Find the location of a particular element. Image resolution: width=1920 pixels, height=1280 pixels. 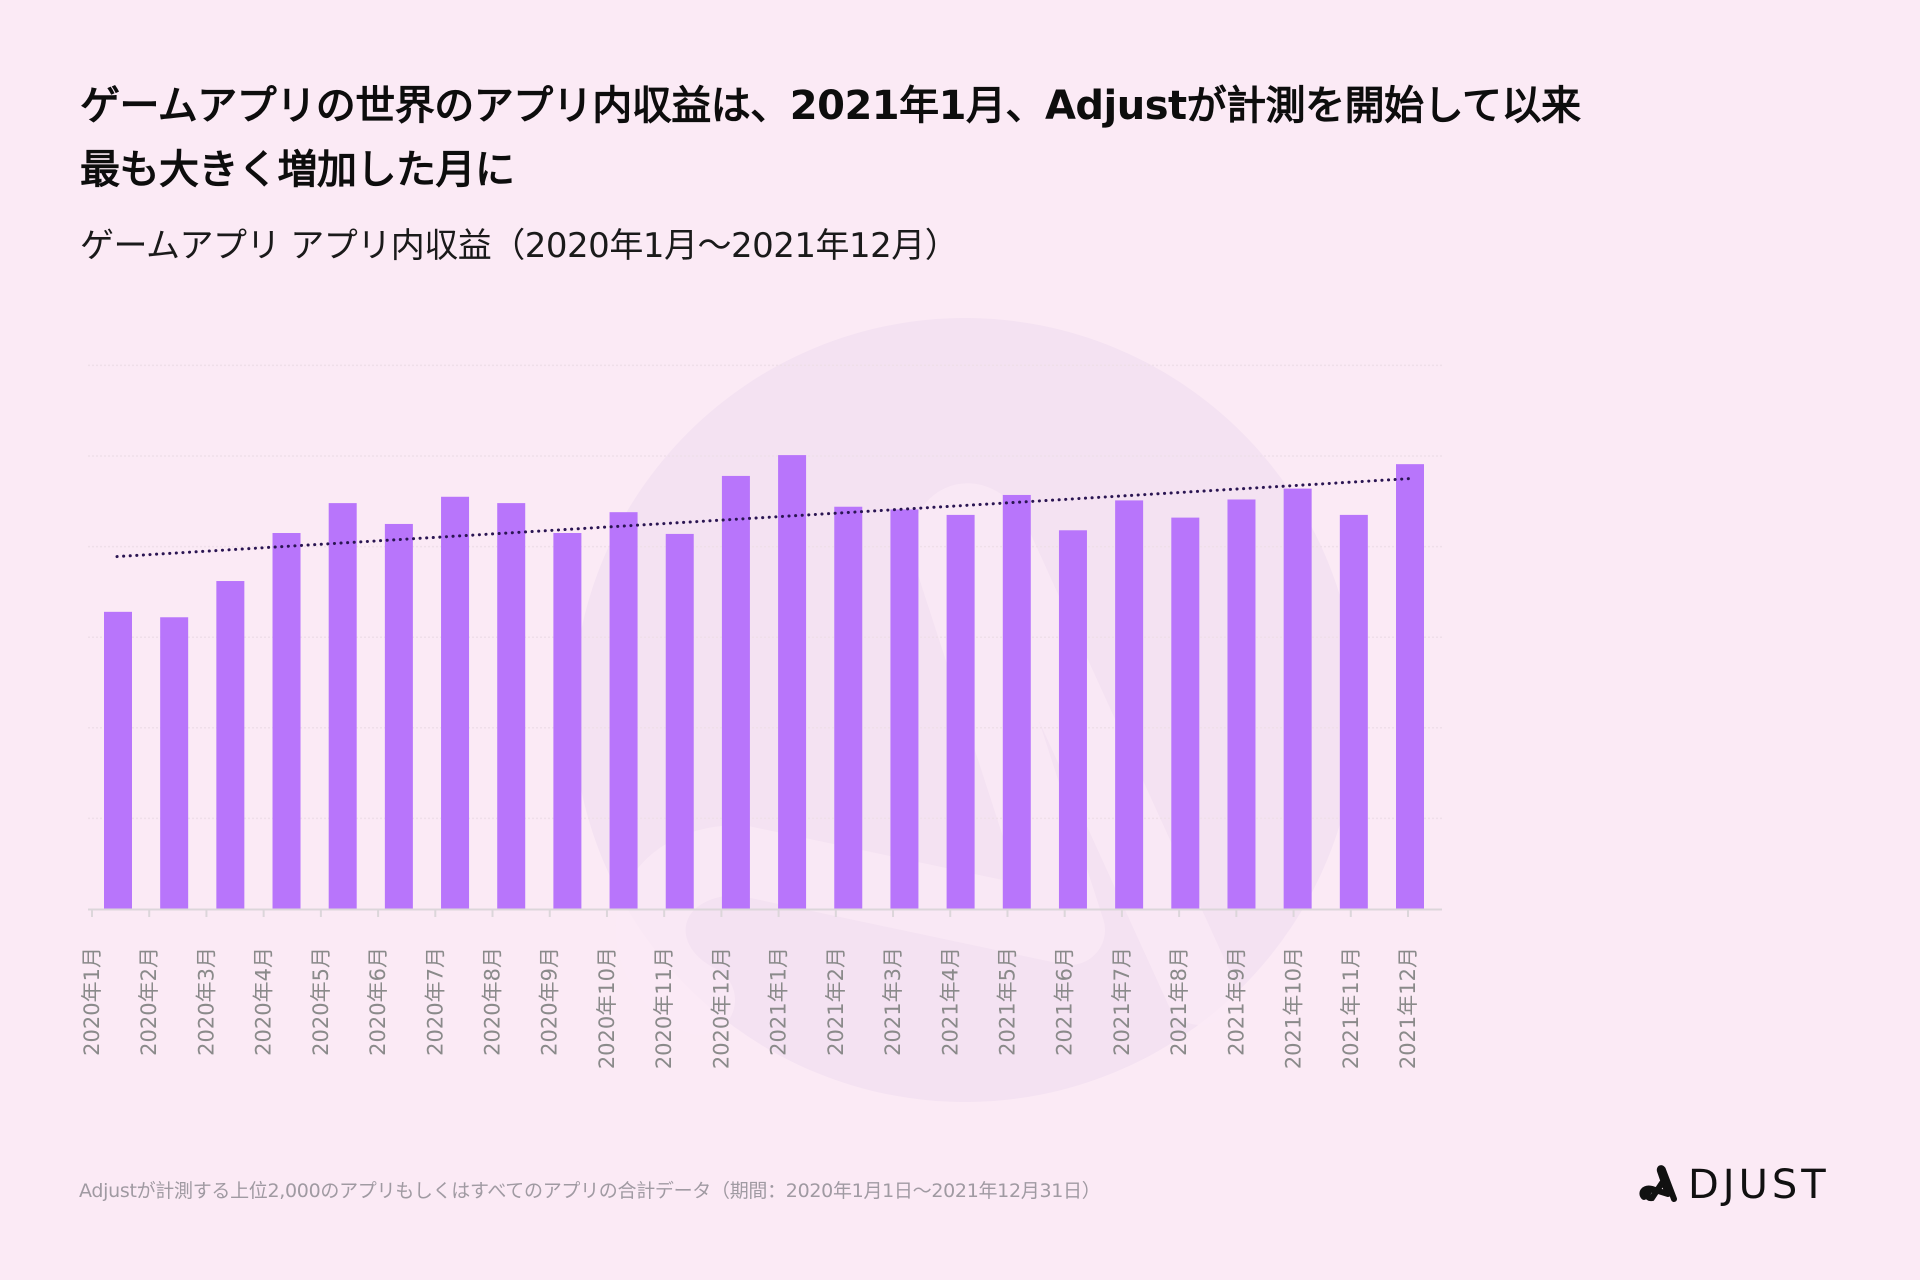

x-tick-label: 2020年1月 is located at coordinates (92, 1001).